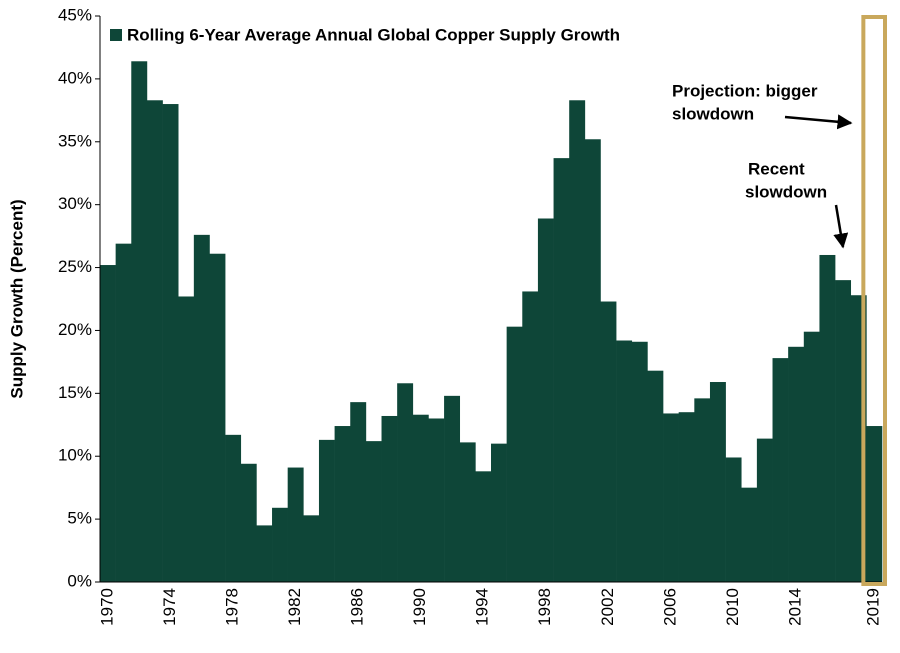  What do you see at coordinates (357, 607) in the screenshot?
I see `x-tick-label: 1986` at bounding box center [357, 607].